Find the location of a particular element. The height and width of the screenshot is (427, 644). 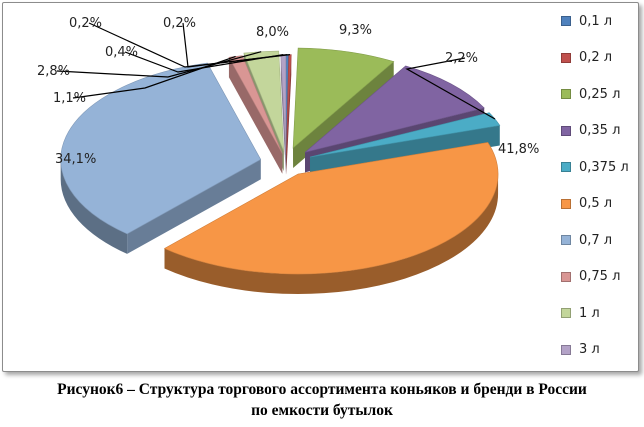

legend-label-3: 0,25 л is located at coordinates (600, 94).